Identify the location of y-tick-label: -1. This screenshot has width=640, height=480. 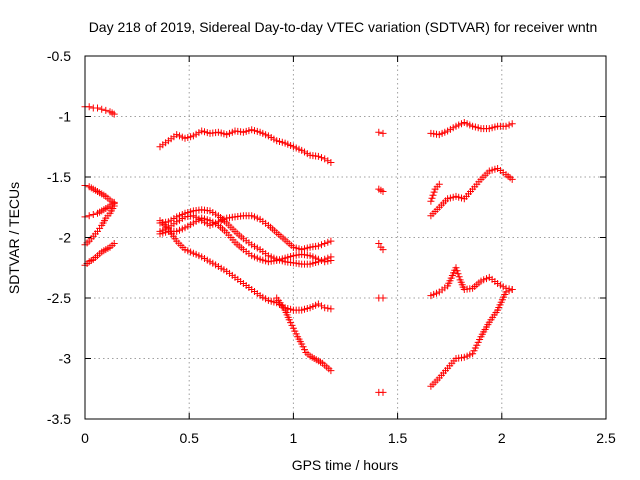
(65, 117).